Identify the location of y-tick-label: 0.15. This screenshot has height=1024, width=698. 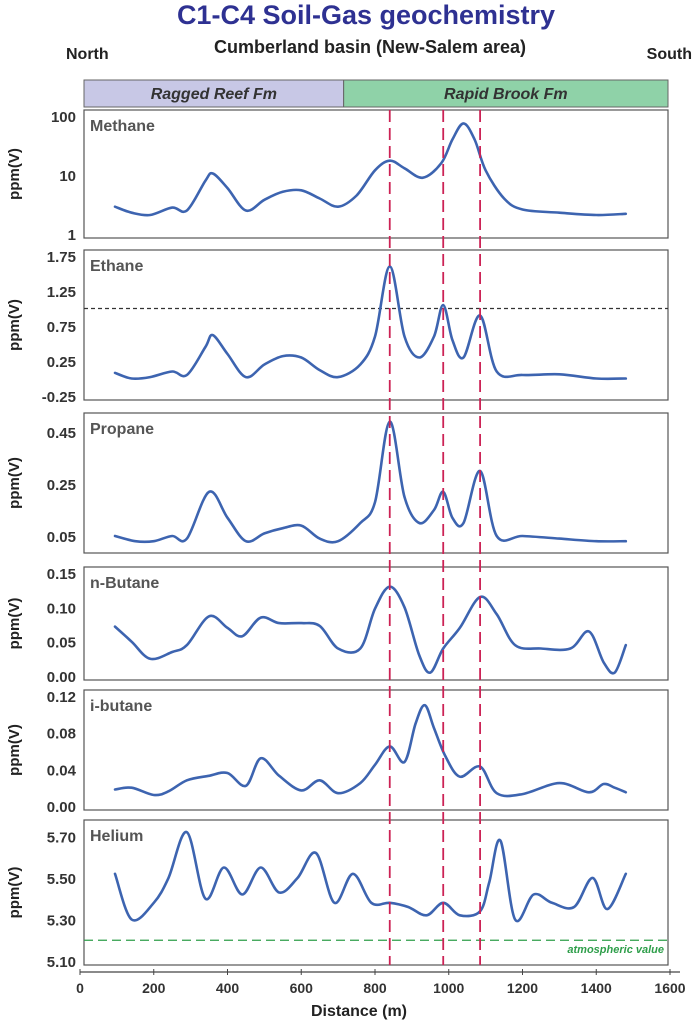
(61, 574).